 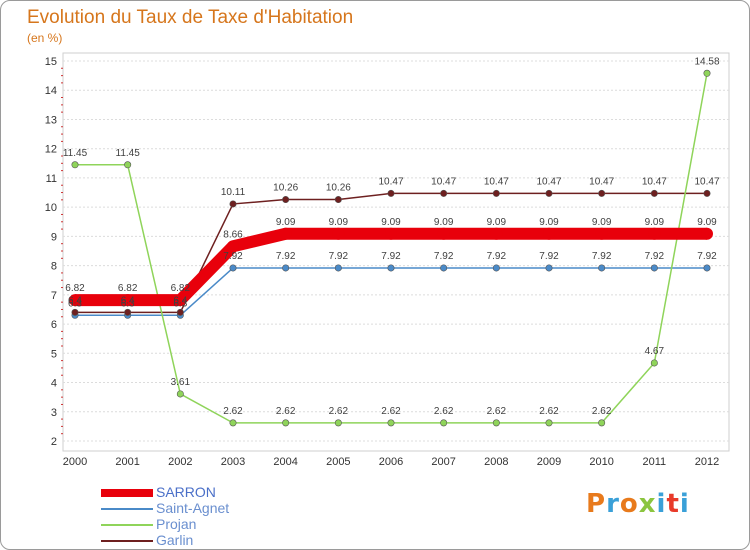 What do you see at coordinates (175, 540) in the screenshot?
I see `legend-label: Garlin` at bounding box center [175, 540].